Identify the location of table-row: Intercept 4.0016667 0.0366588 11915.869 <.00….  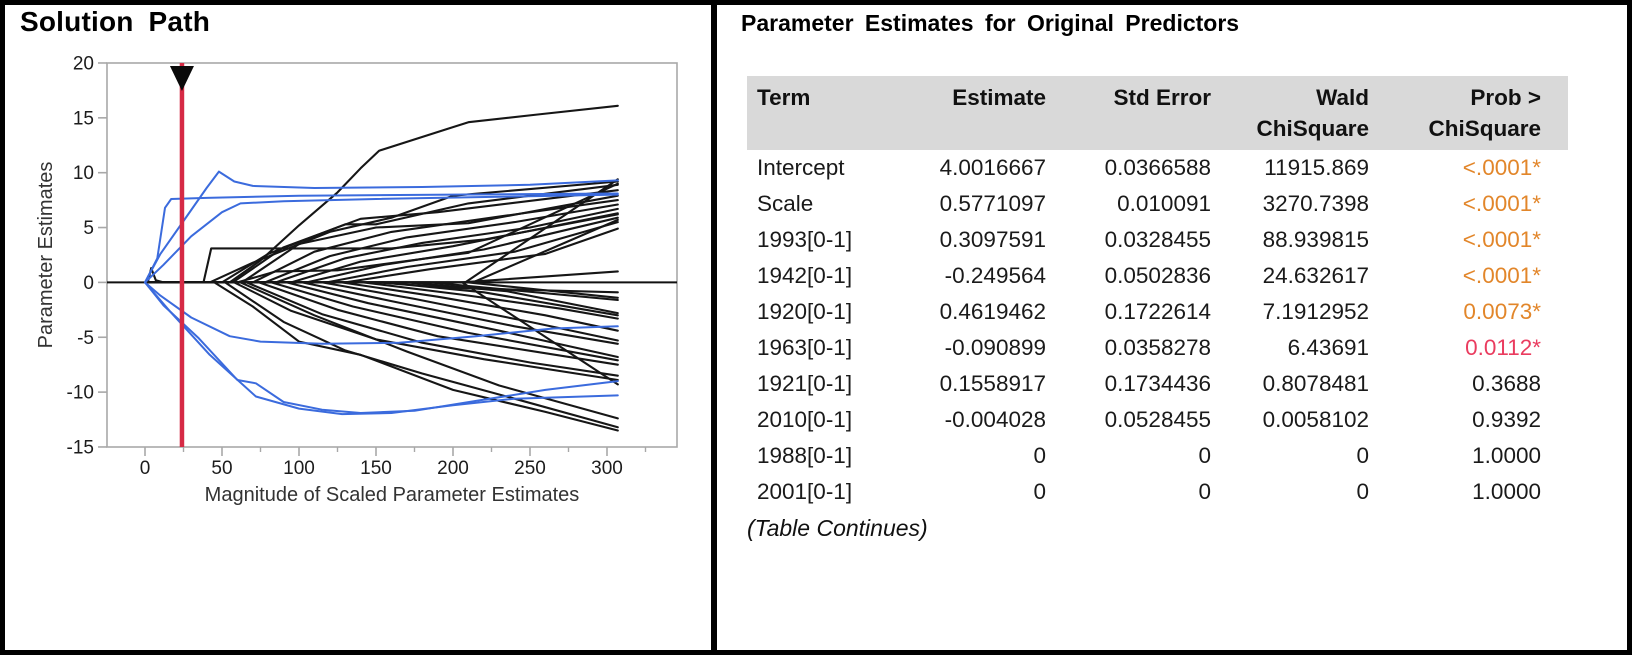
(1157, 168).